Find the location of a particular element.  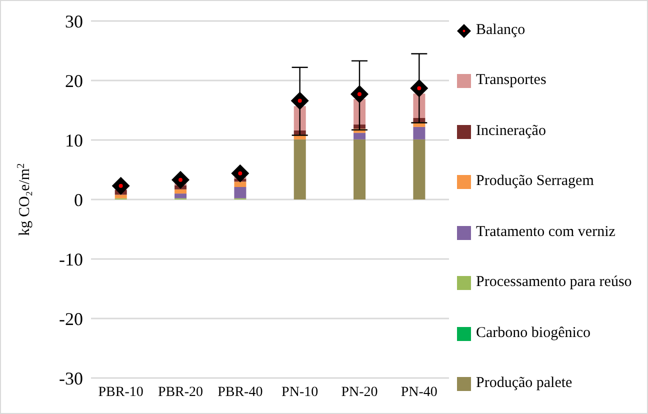

x-tick-label: PN-20 is located at coordinates (359, 392).